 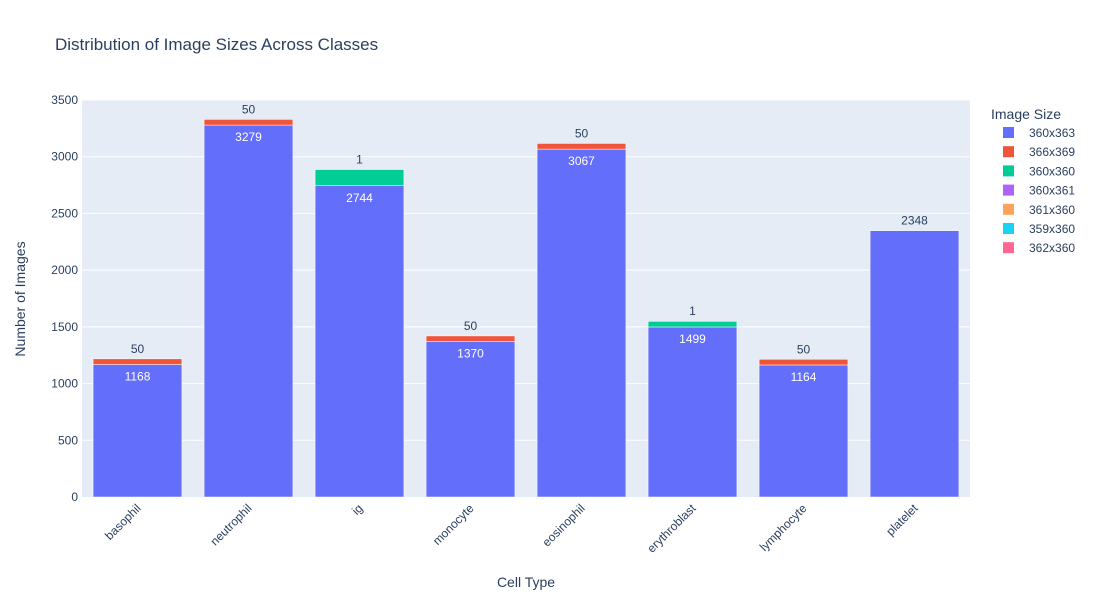 What do you see at coordinates (64, 384) in the screenshot?
I see `y-tick-label: 1000` at bounding box center [64, 384].